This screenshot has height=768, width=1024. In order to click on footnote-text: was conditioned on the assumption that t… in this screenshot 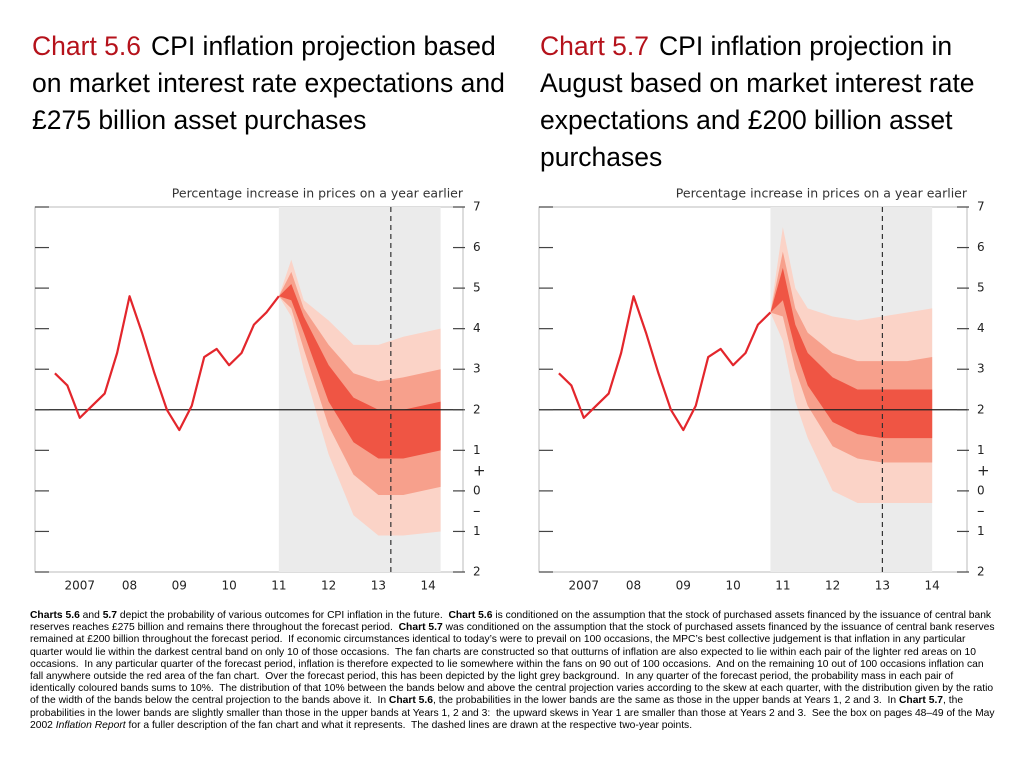, I will do `click(514, 664)`.